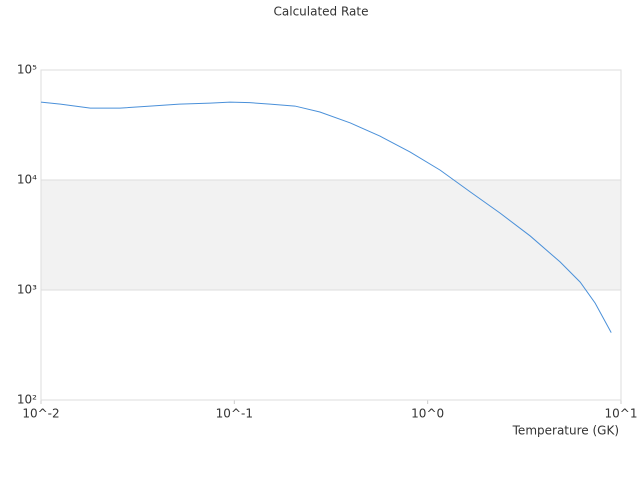  I want to click on x-tick-label: 10^1, so click(621, 414).